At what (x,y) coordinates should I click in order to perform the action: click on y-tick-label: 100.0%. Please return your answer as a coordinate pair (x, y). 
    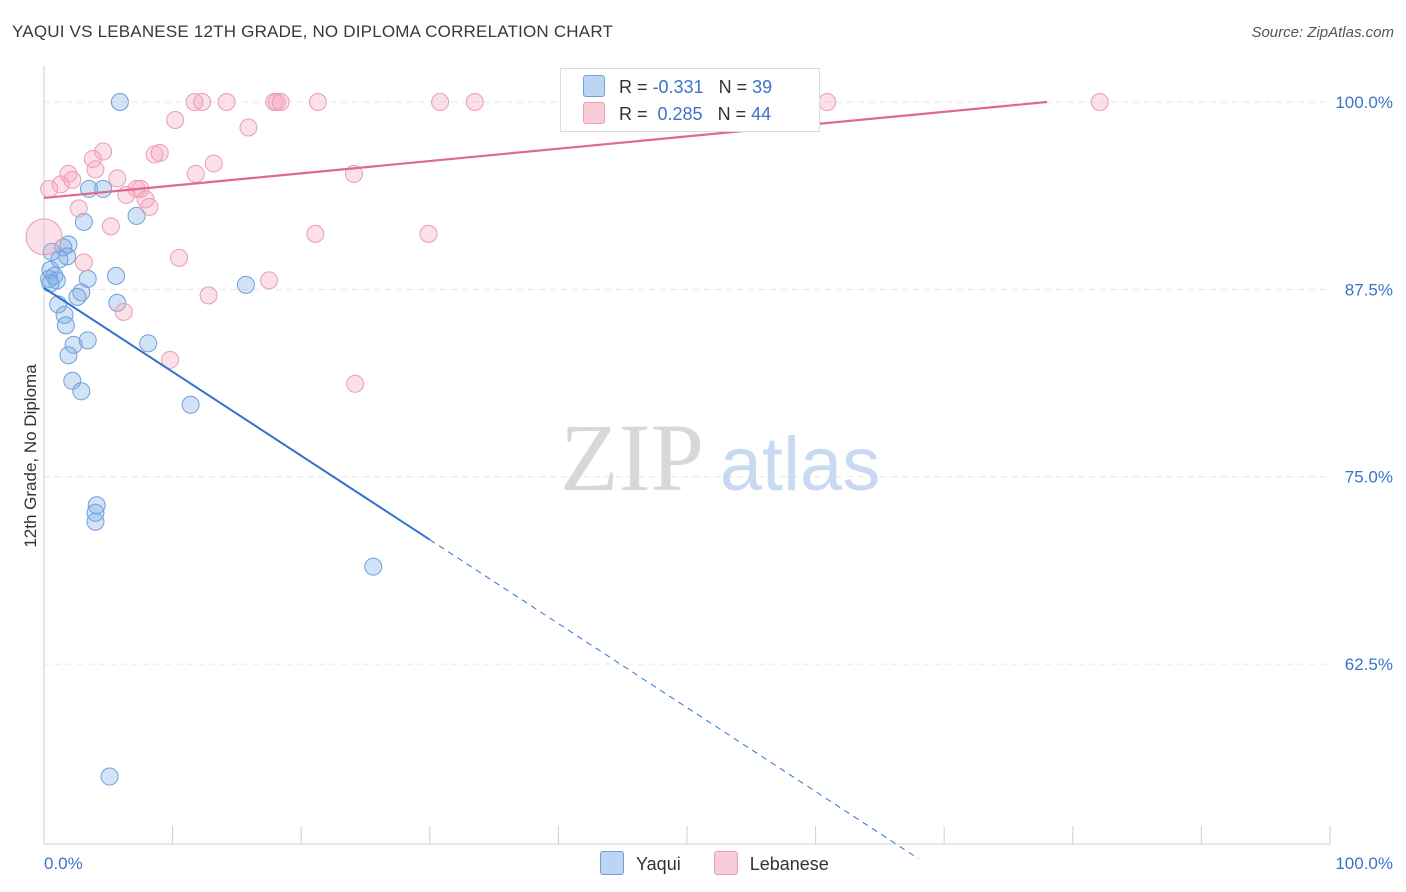
    Looking at the image, I should click on (1364, 102).